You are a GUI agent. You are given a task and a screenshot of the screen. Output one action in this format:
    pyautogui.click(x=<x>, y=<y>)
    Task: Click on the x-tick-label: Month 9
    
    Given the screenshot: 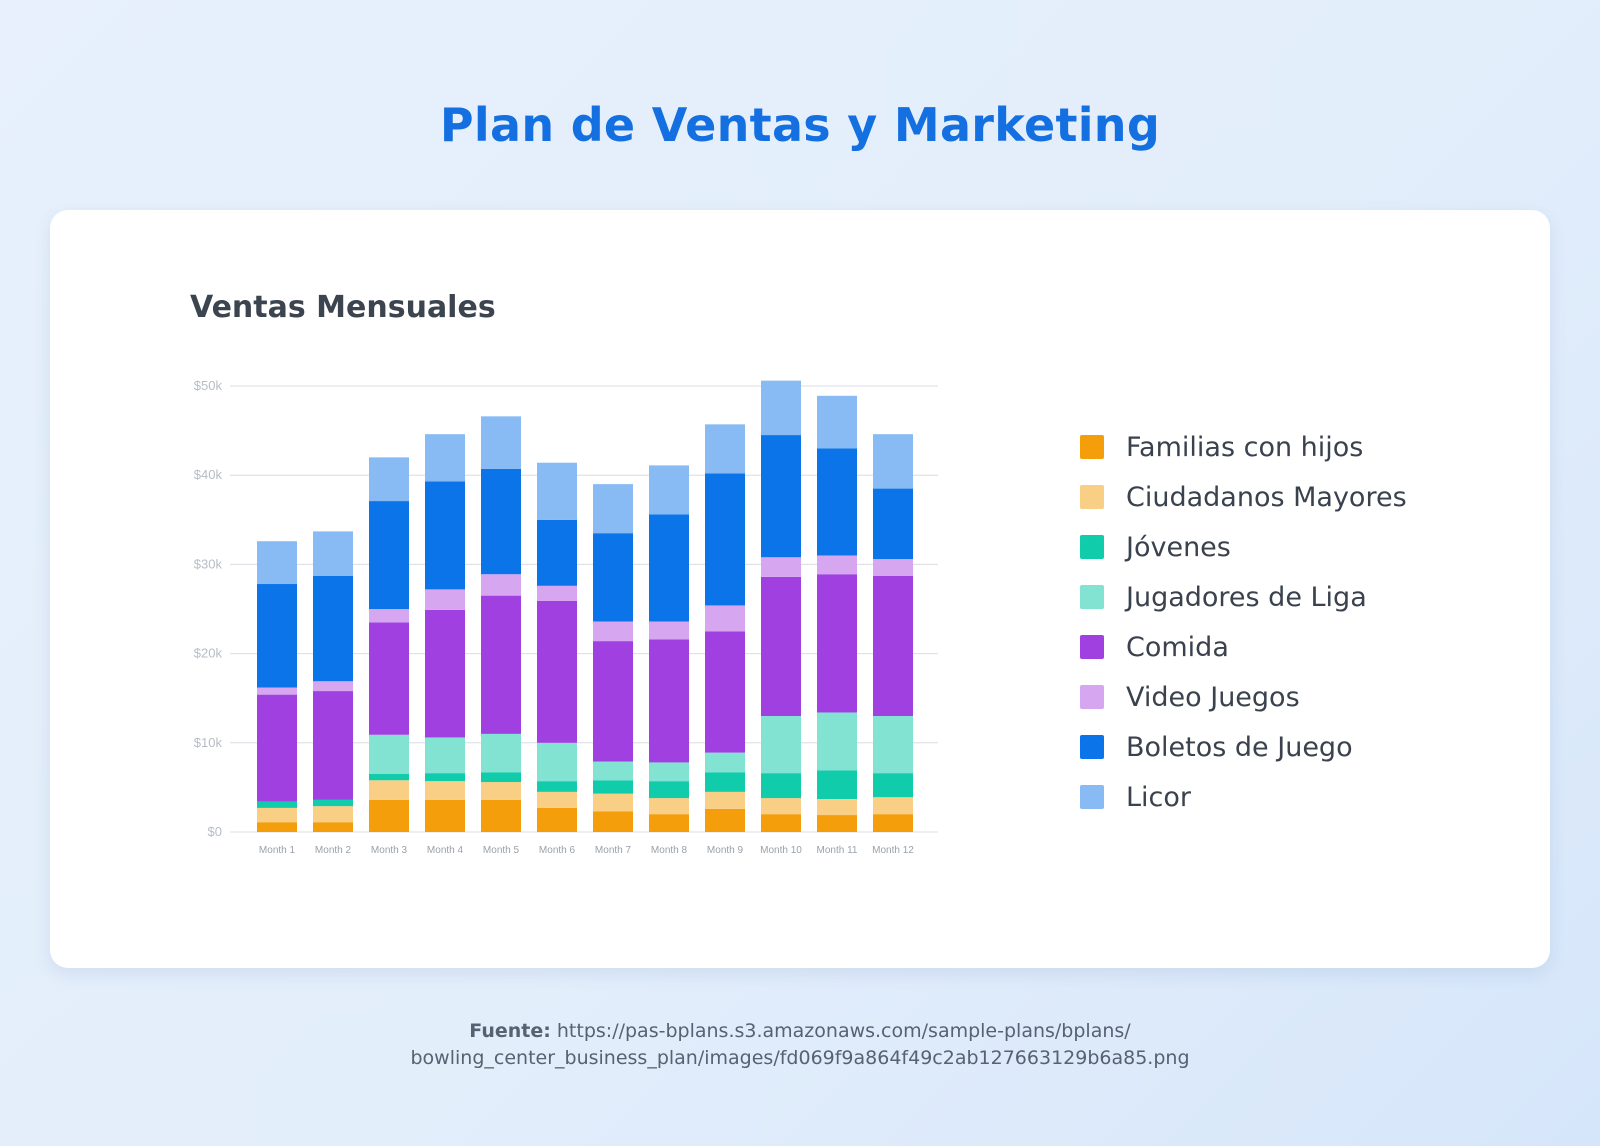 What is the action you would take?
    pyautogui.click(x=725, y=850)
    